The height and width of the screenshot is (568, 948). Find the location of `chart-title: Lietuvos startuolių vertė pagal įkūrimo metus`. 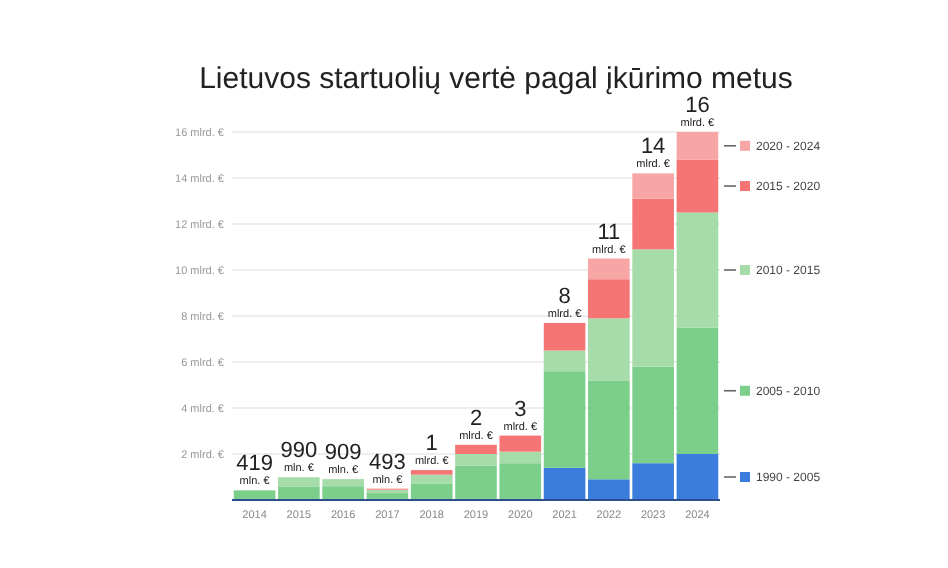

chart-title: Lietuvos startuolių vertė pagal įkūrimo metus is located at coordinates (496, 79).